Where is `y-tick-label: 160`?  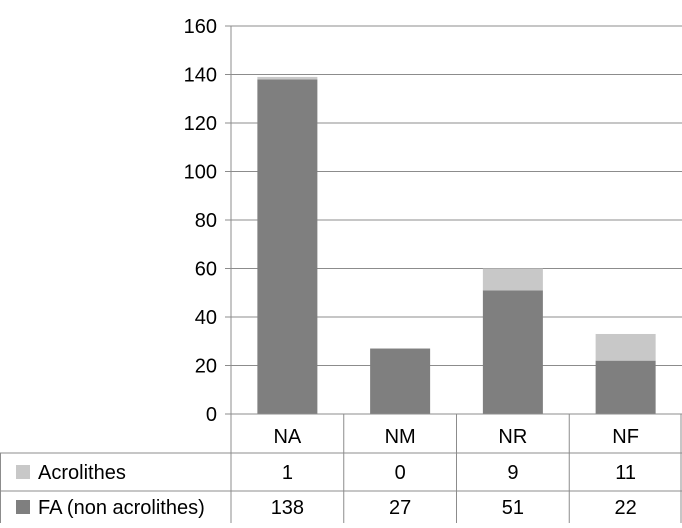
y-tick-label: 160 is located at coordinates (200, 27).